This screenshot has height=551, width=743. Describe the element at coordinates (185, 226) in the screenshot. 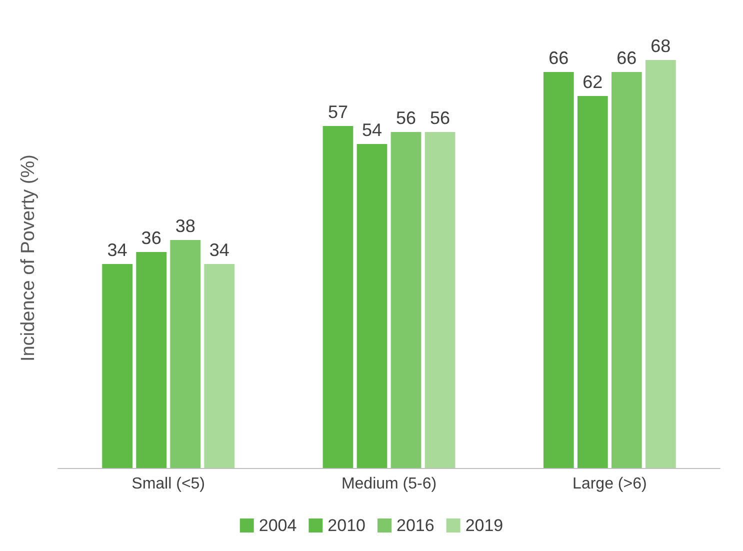

I see `data-label: 38` at that location.